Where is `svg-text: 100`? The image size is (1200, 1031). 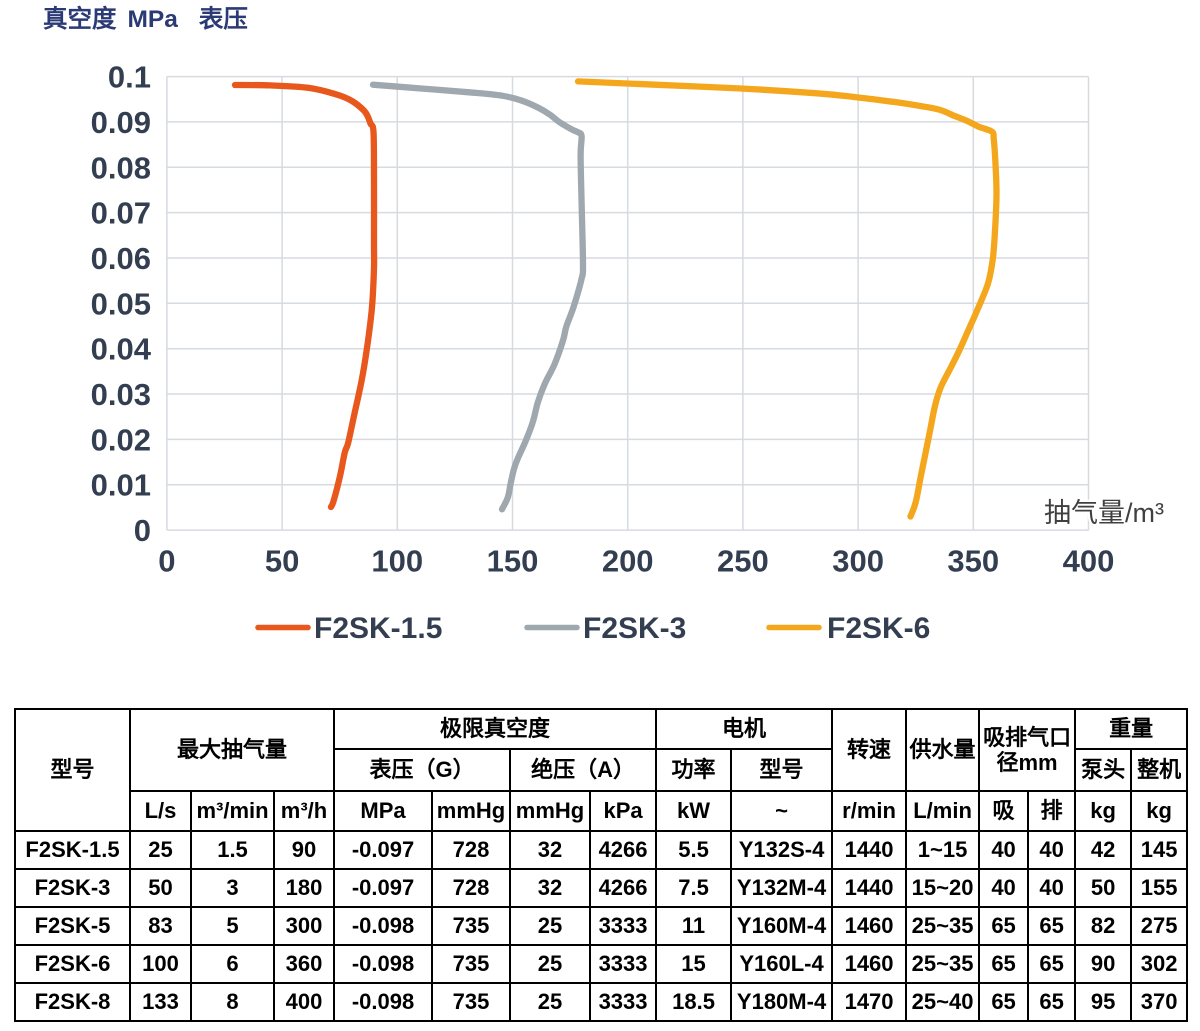
svg-text: 100 is located at coordinates (397, 561).